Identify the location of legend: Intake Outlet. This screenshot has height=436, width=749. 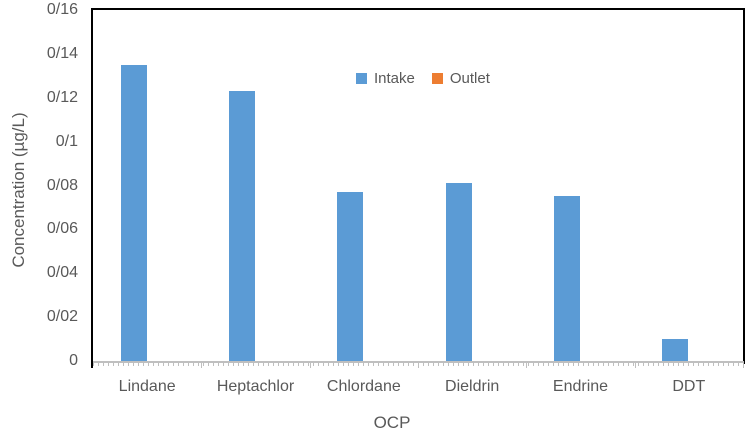
(423, 78).